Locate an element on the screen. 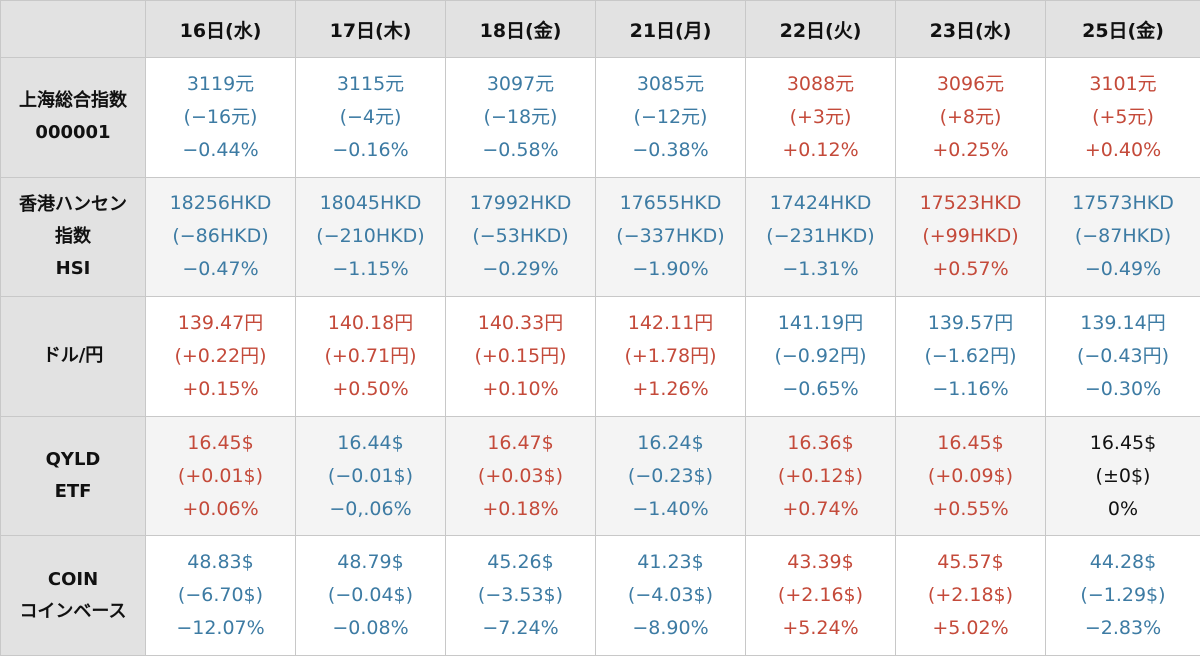 The height and width of the screenshot is (656, 1200). column-header: 17日(木) is located at coordinates (371, 29).